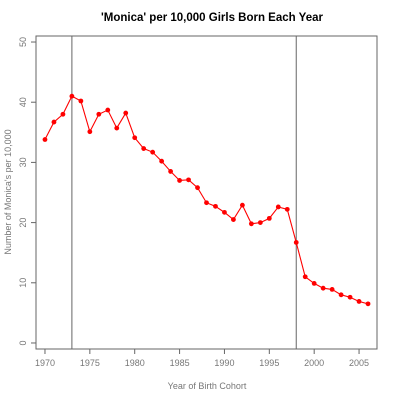 The height and width of the screenshot is (400, 400). What do you see at coordinates (23, 162) in the screenshot?
I see `y-tick-label: 30` at bounding box center [23, 162].